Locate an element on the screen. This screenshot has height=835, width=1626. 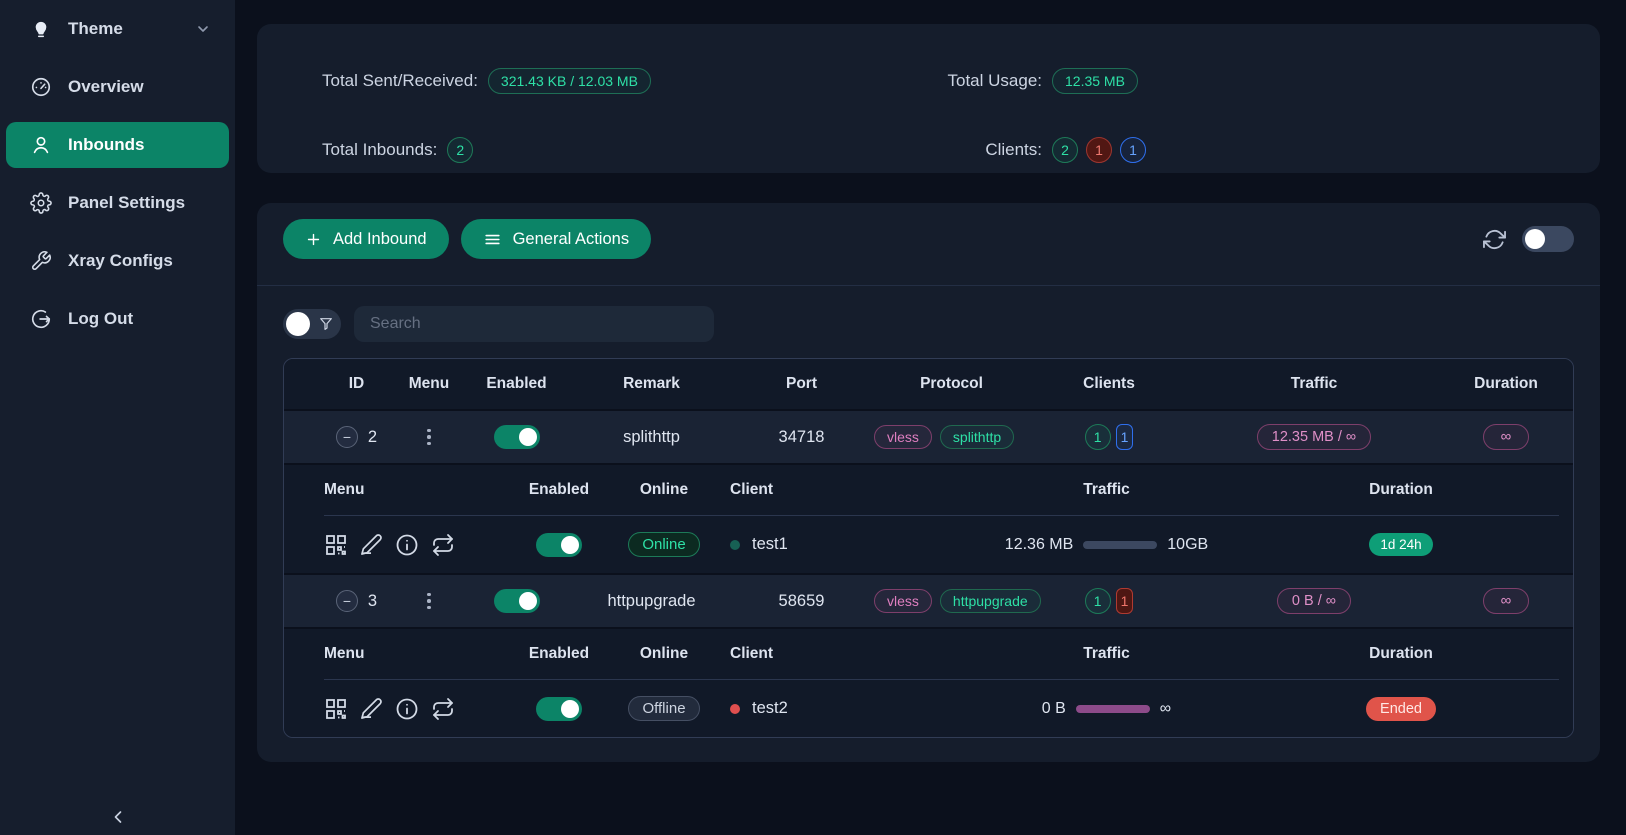
stat-label: Total Sent/Received: is located at coordinates (400, 80).